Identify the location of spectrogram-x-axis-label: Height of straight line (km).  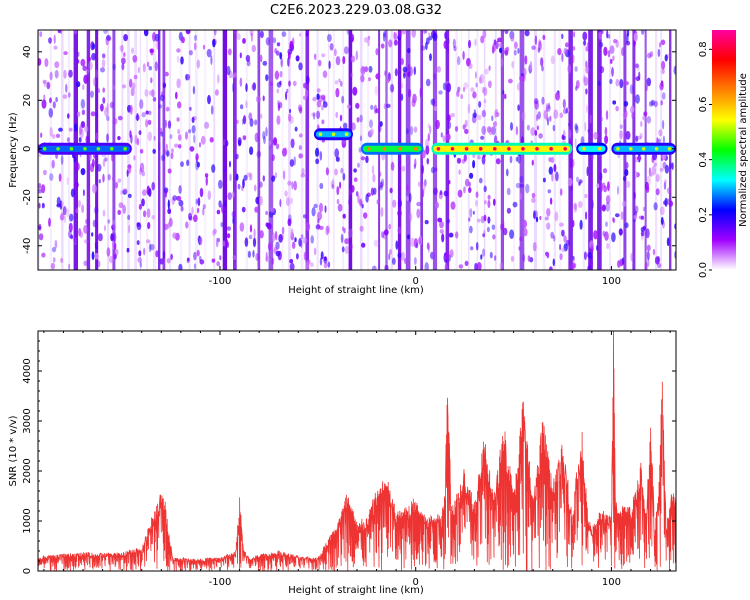
(356, 290).